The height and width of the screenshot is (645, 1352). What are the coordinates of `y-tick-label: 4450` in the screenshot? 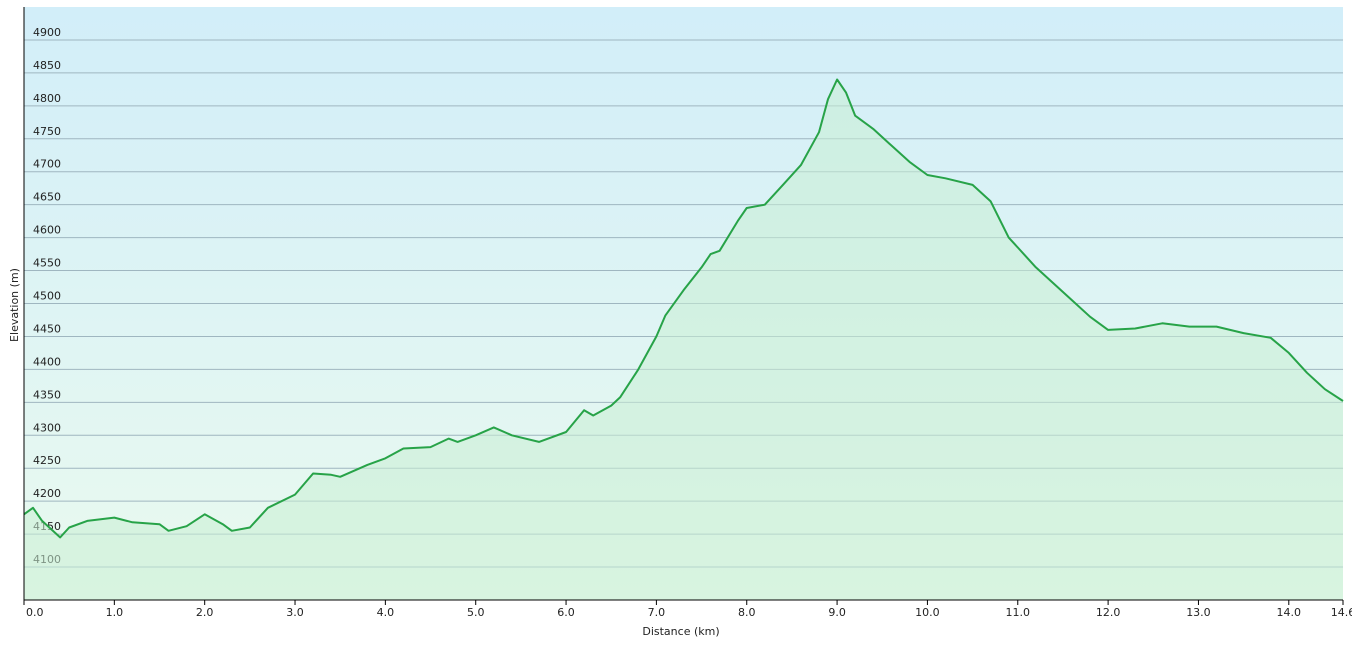 It's located at (47, 328).